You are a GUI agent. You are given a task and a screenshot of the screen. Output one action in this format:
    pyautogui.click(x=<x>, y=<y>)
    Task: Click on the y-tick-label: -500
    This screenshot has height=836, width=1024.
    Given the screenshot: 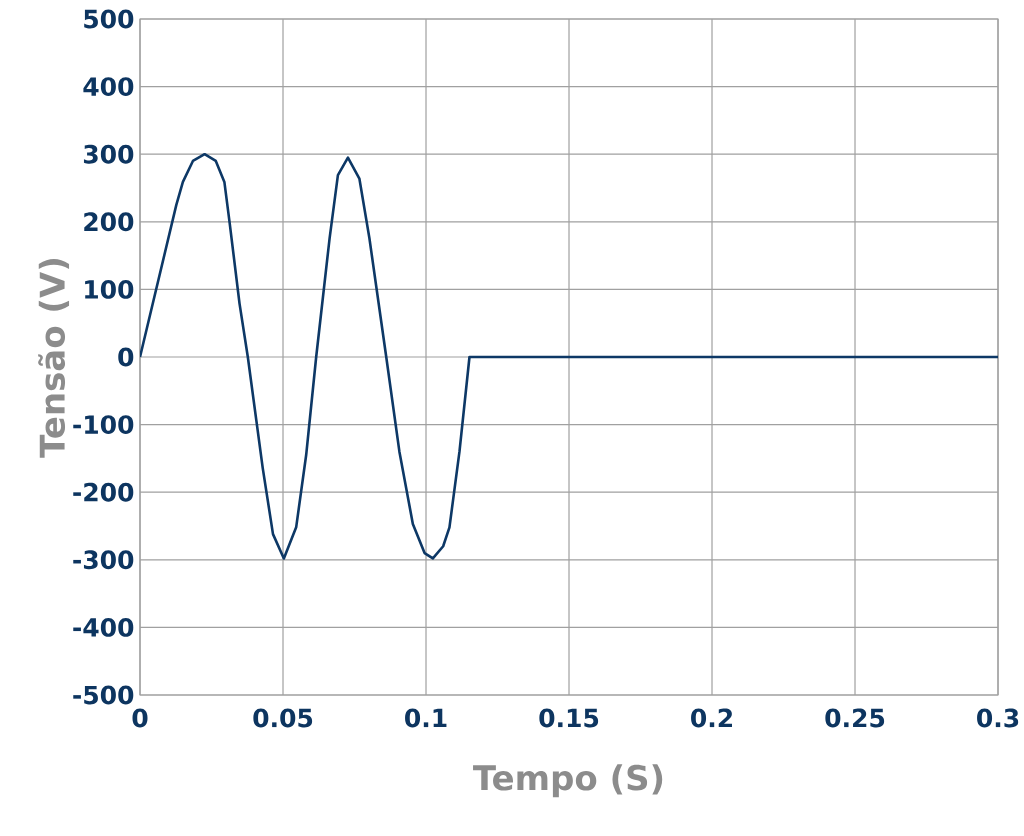 What is the action you would take?
    pyautogui.click(x=103, y=695)
    